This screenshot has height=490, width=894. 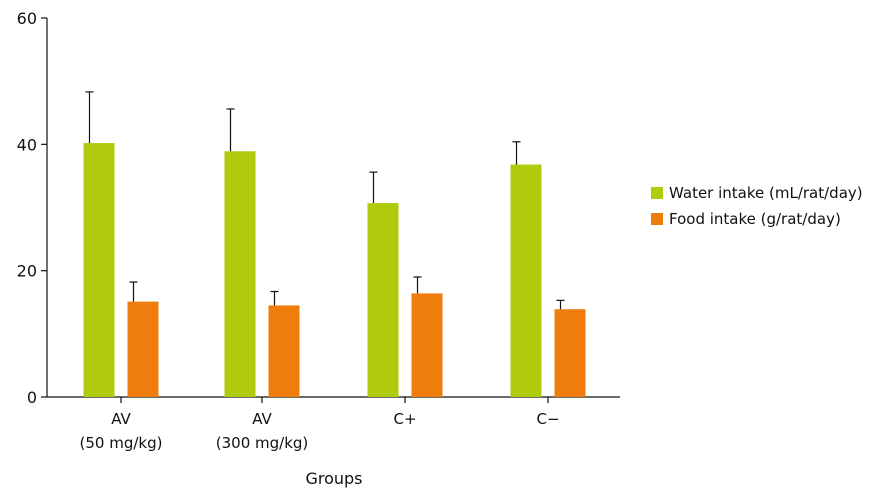 What do you see at coordinates (32, 397) in the screenshot?
I see `y-tick-label: 0` at bounding box center [32, 397].